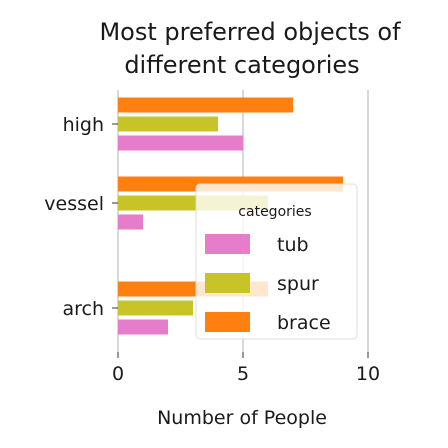 This screenshot has height=448, width=448. What do you see at coordinates (81, 217) in the screenshot?
I see `y-axis-ticks: arch vessel high` at bounding box center [81, 217].